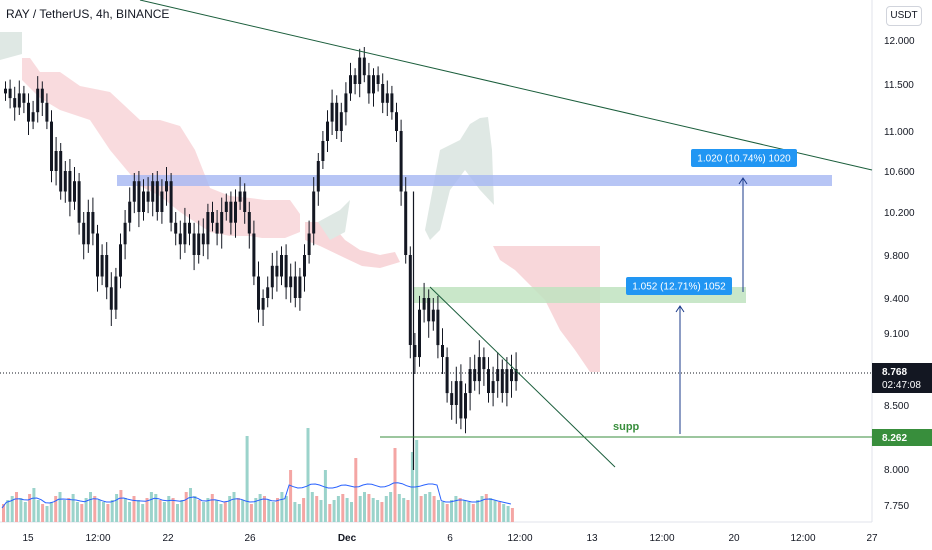  Describe the element at coordinates (250, 538) in the screenshot. I see `time-tick-label: 26` at that location.